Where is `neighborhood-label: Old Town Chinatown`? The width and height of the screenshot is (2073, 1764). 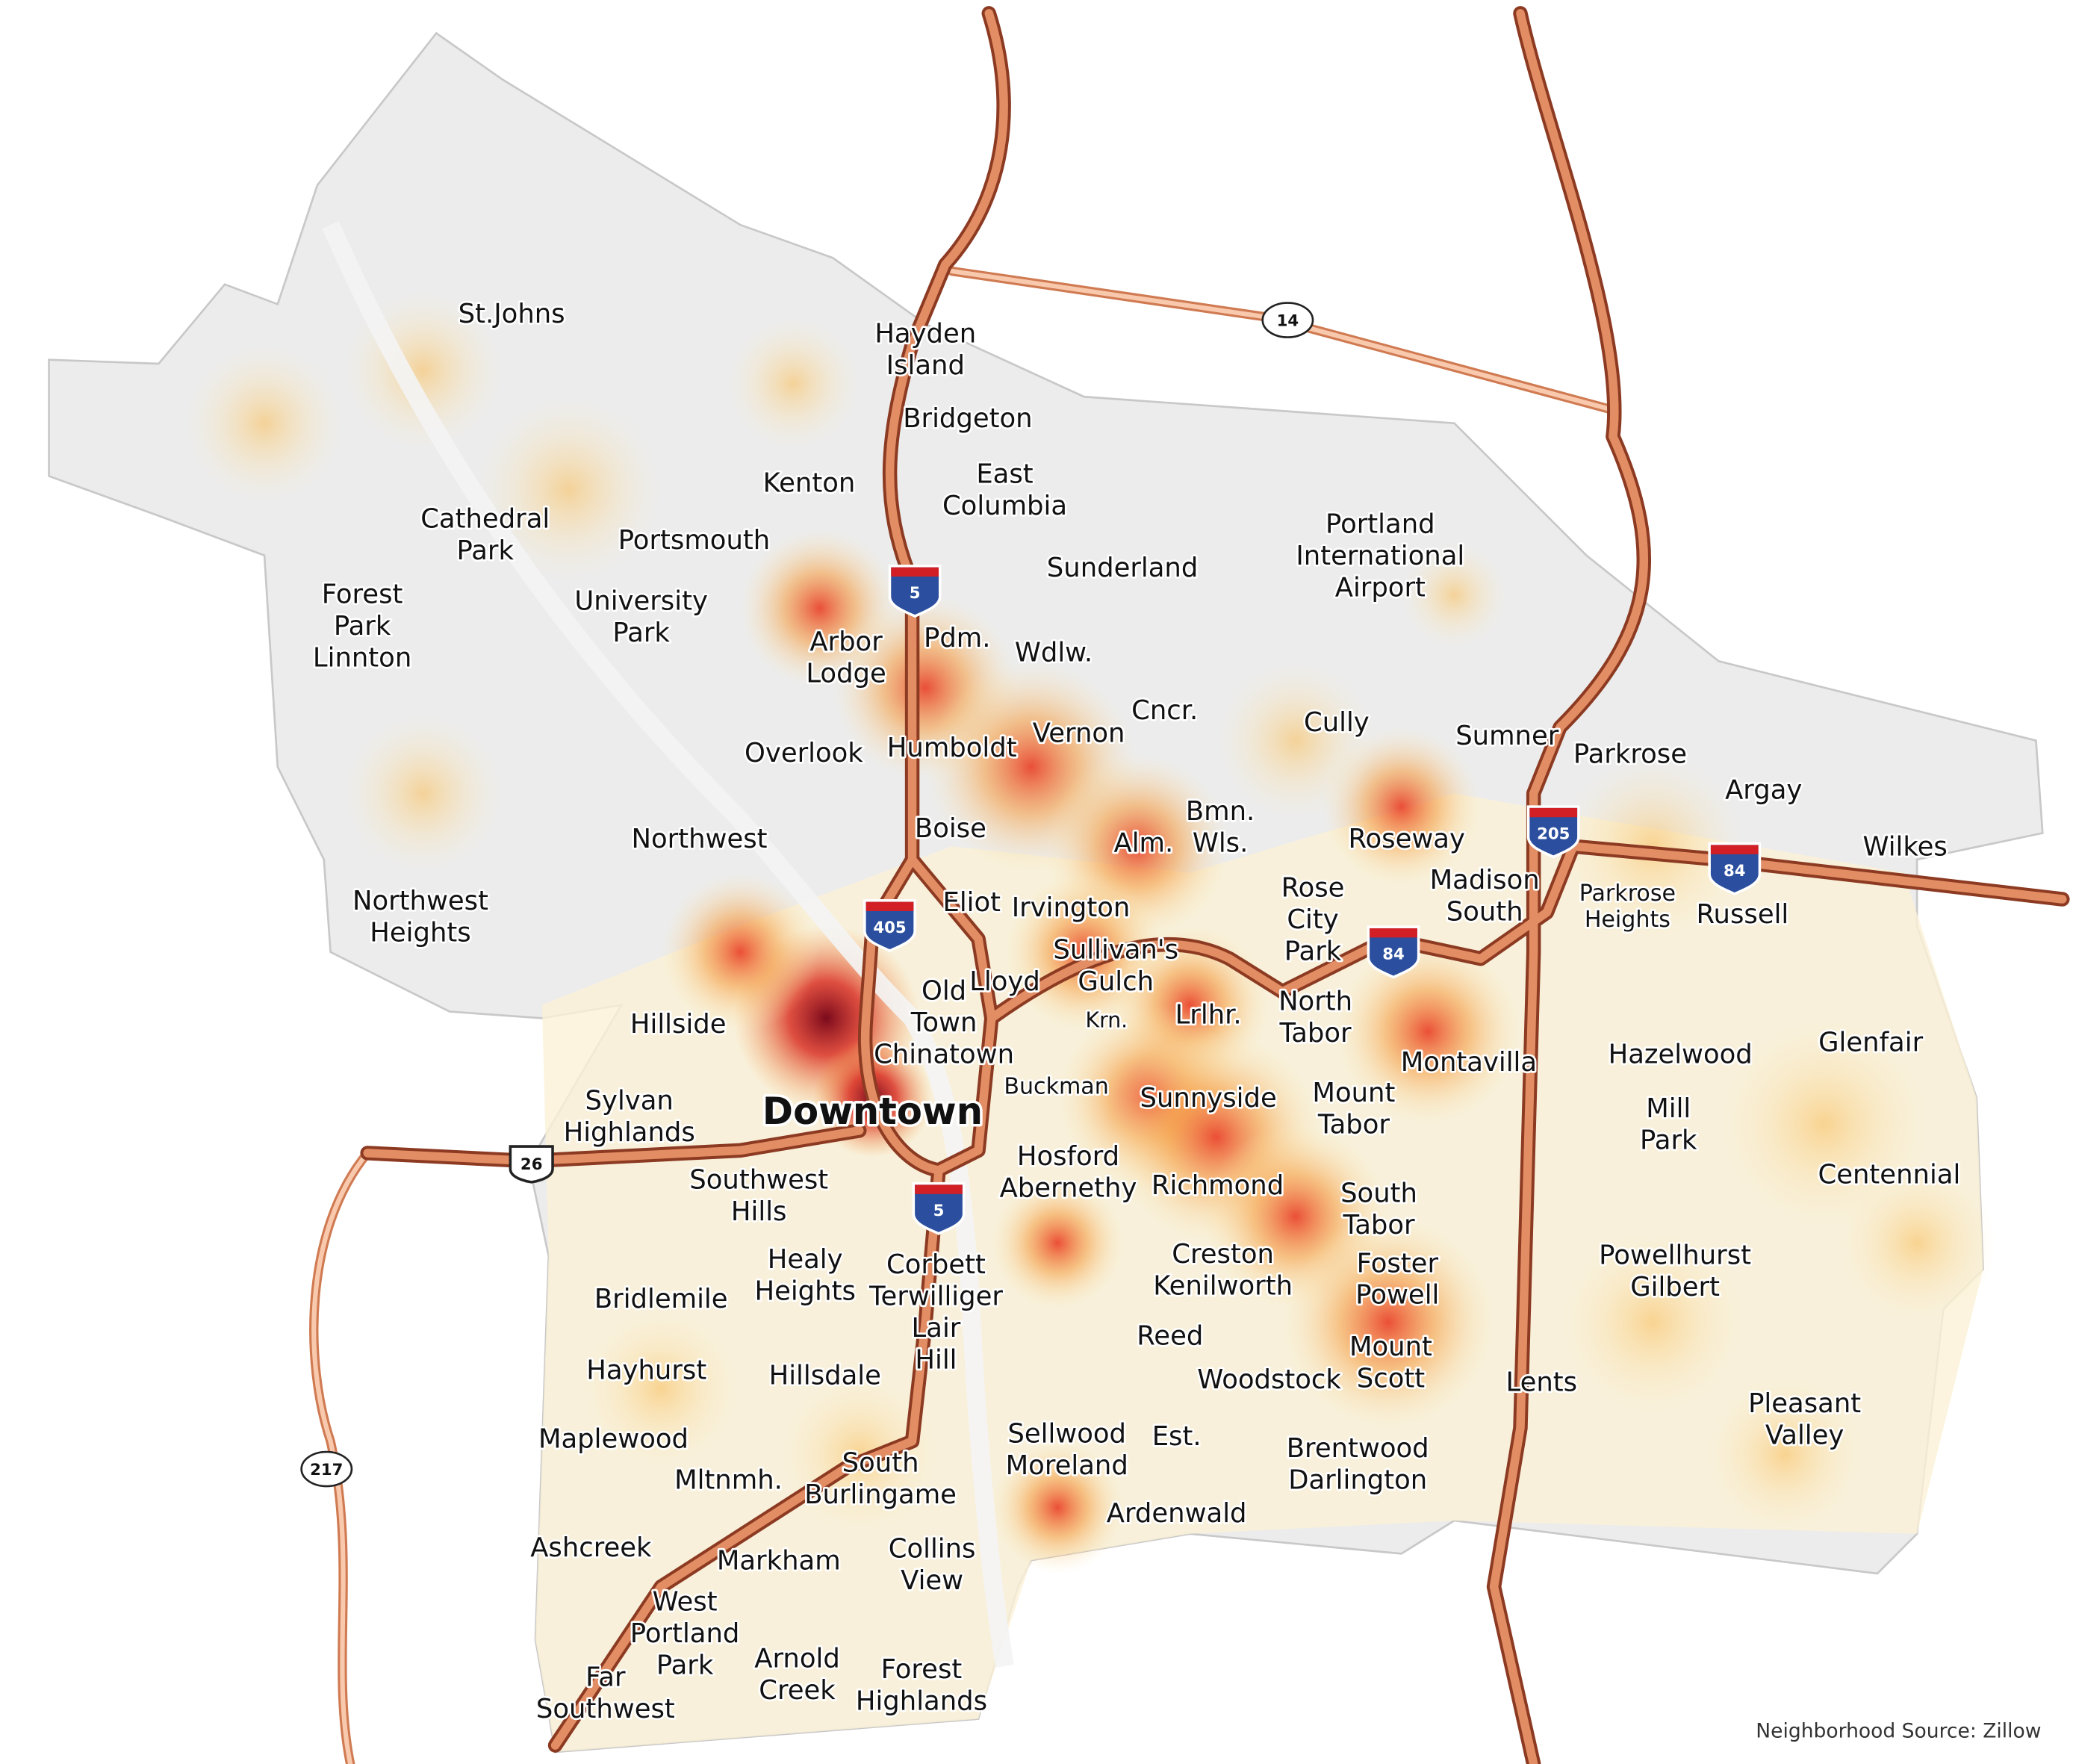 neighborhood-label: Old Town Chinatown is located at coordinates (944, 1023).